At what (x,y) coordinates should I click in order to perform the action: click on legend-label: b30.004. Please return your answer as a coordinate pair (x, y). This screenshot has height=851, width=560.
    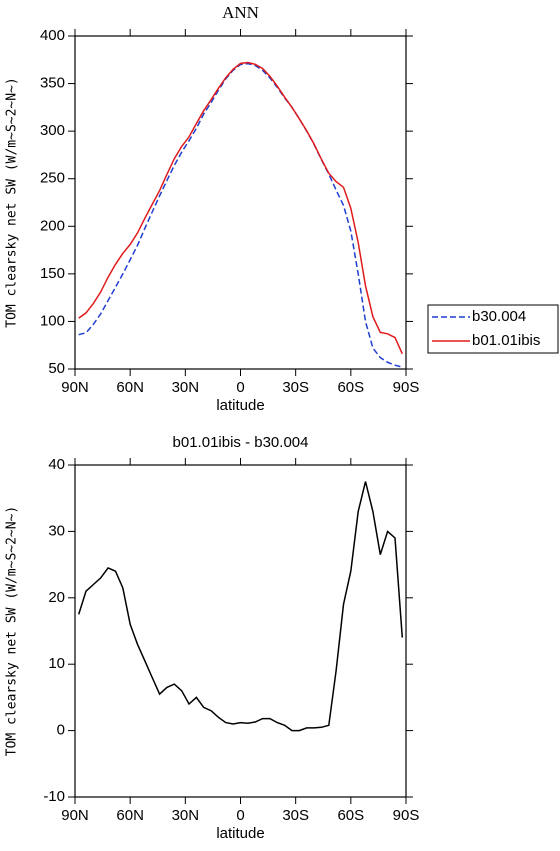
    Looking at the image, I should click on (499, 316).